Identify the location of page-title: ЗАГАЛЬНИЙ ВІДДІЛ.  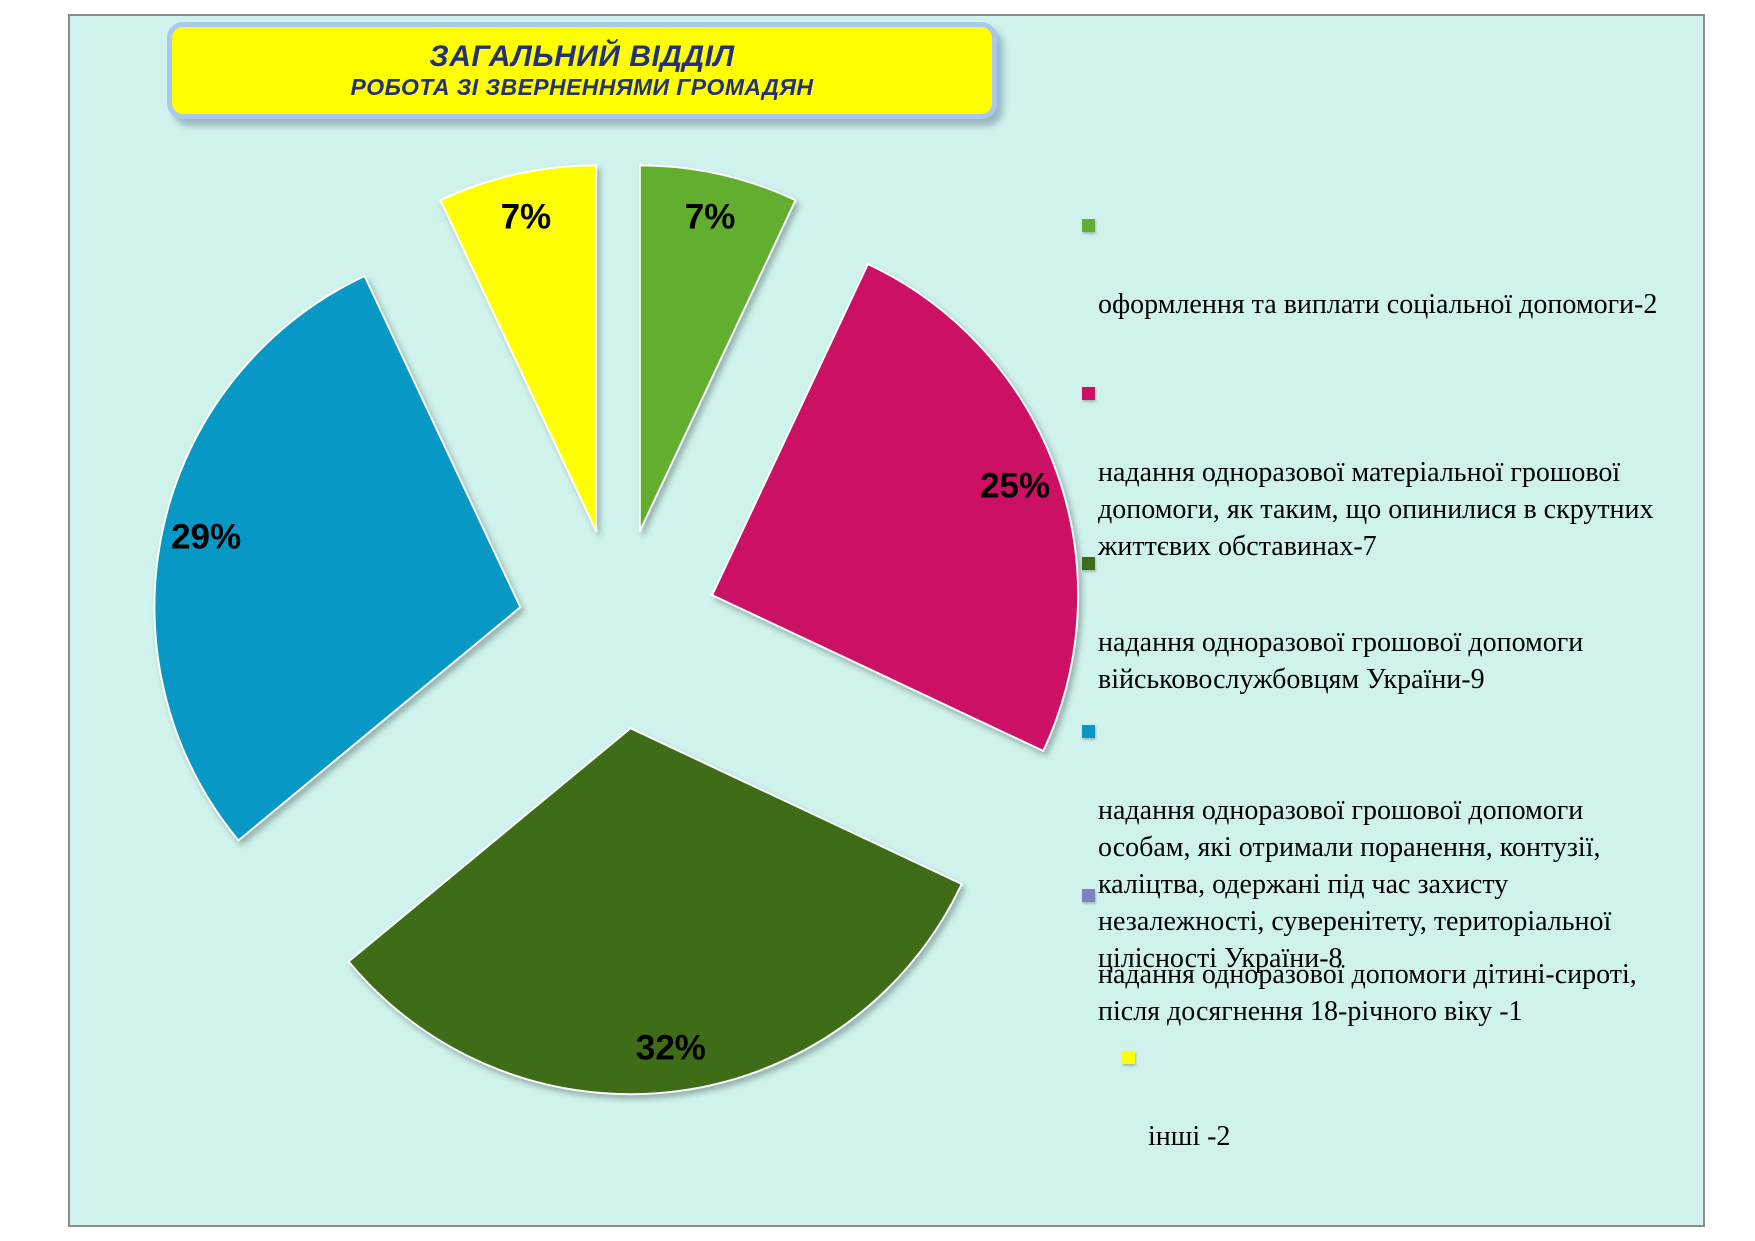
(582, 56).